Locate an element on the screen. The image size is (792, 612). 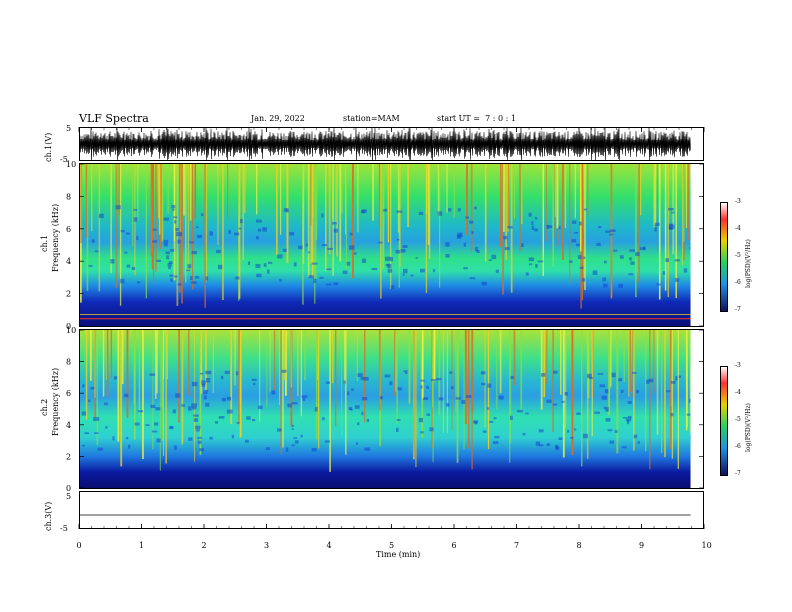
ch2-spec-tick-2: 2 is located at coordinates (68, 456).